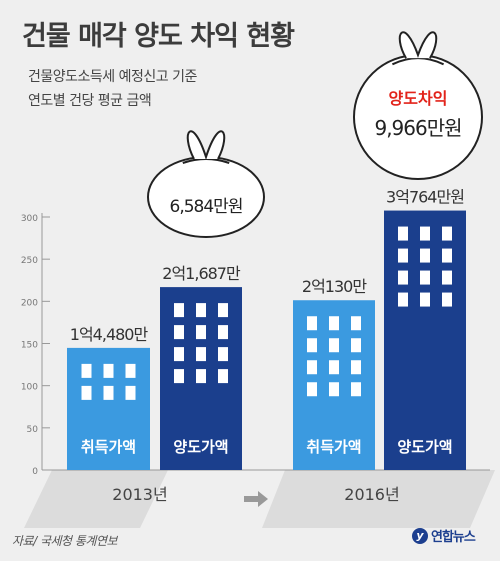 This screenshot has height=561, width=500. Describe the element at coordinates (29, 303) in the screenshot. I see `y-tick-label: 200` at that location.